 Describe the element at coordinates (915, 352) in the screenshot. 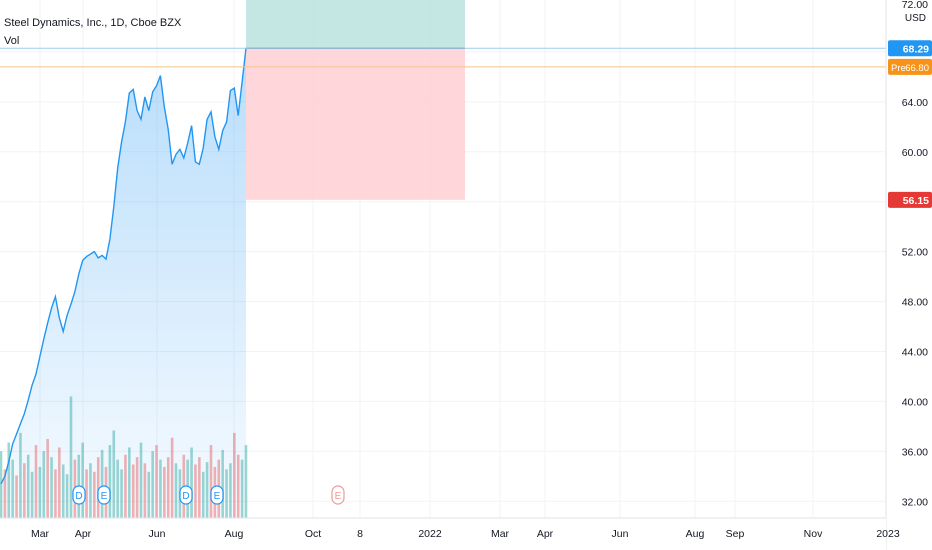

I see `price-tick-label: 44.00` at that location.